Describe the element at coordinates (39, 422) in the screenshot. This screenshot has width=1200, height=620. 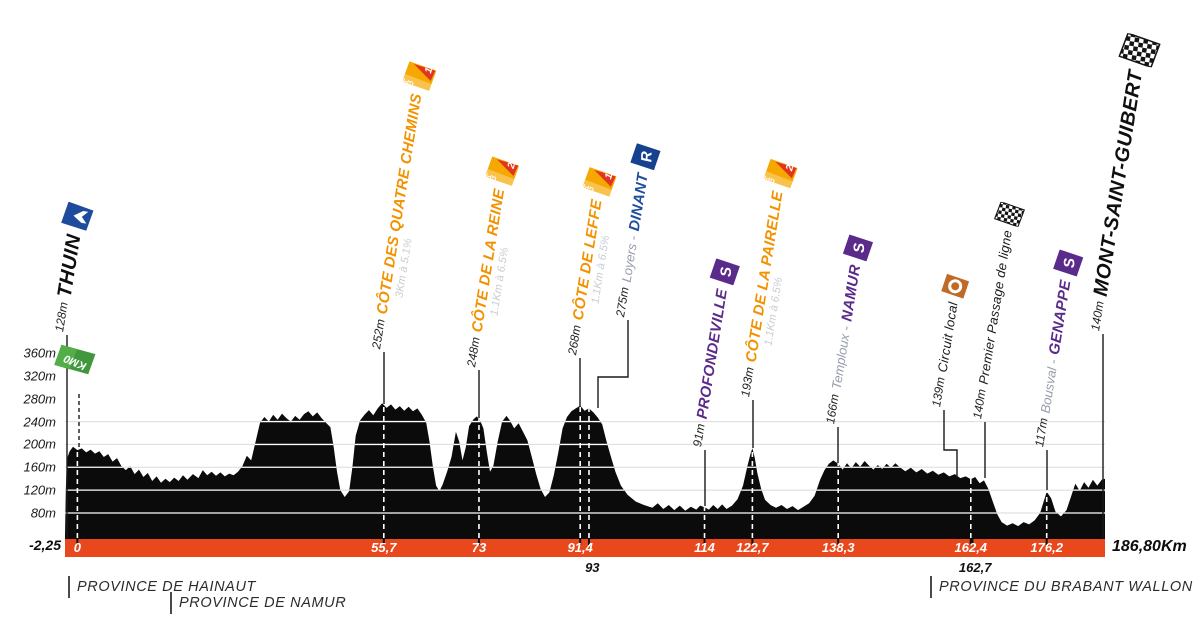
I see `elevation-label-240: 240m` at that location.